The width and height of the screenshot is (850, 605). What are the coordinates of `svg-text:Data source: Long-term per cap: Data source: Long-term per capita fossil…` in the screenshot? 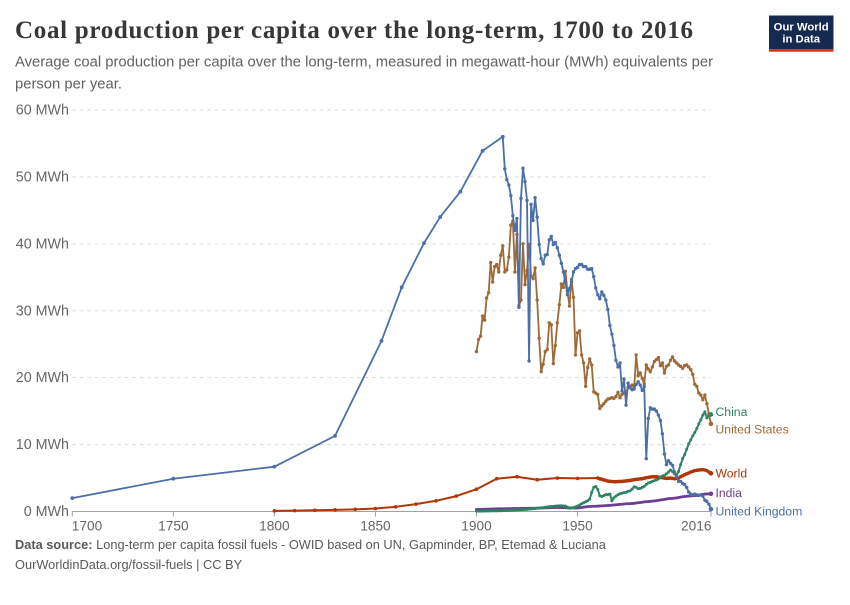 It's located at (311, 544).